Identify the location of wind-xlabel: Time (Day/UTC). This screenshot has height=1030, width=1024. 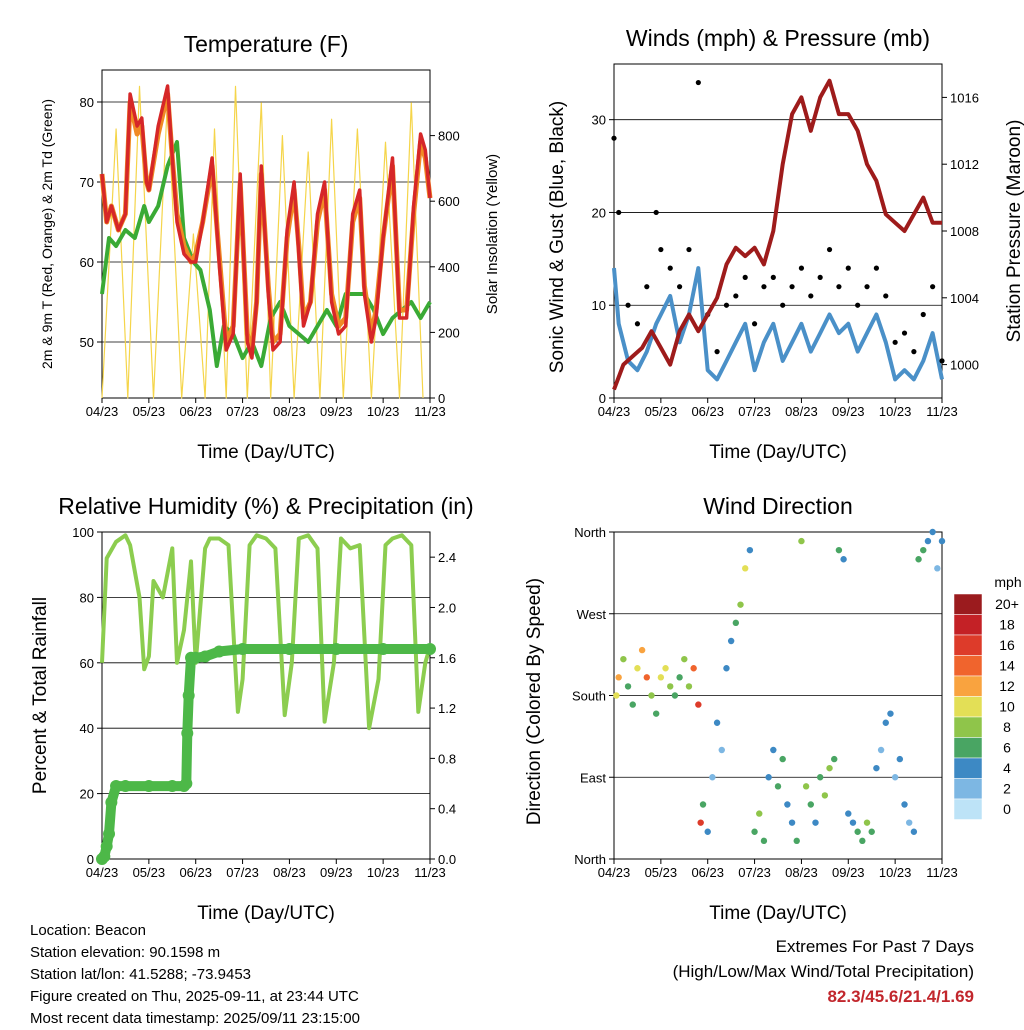
(778, 452).